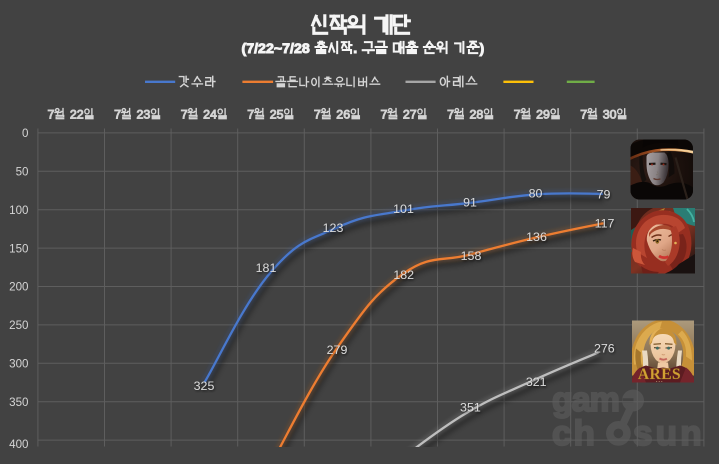  Describe the element at coordinates (604, 195) in the screenshot. I see `svg-text: 79` at that location.